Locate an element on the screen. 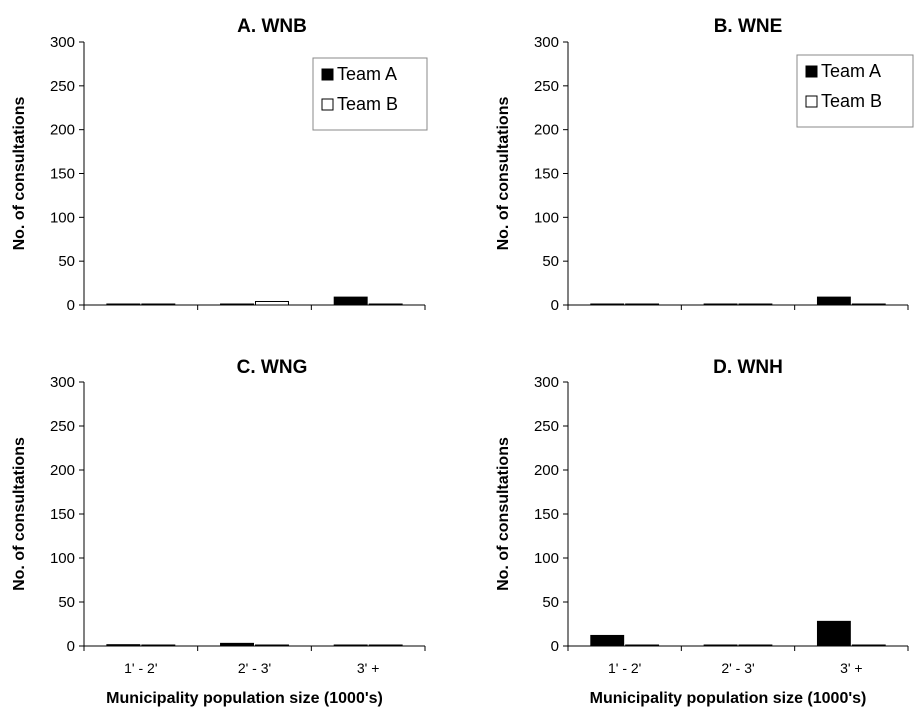 The width and height of the screenshot is (915, 712). panel-title: A. WNB is located at coordinates (272, 26).